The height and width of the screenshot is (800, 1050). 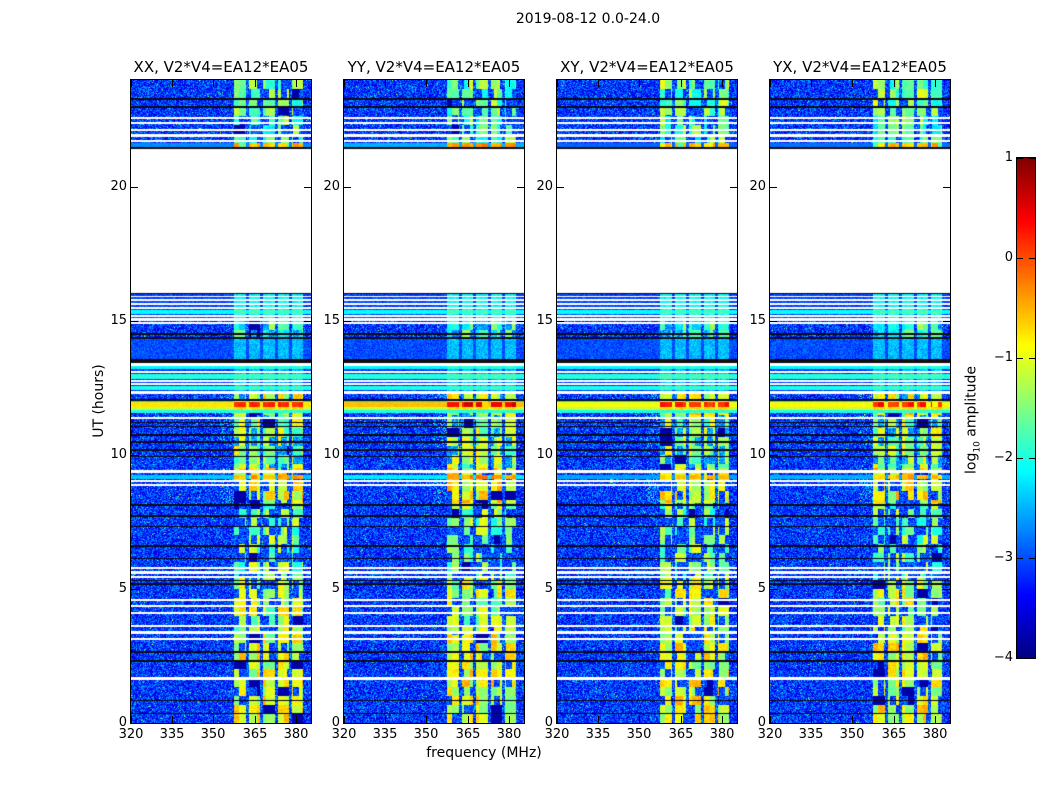 What do you see at coordinates (99, 401) in the screenshot?
I see `y-axis-label: UT (hours)` at bounding box center [99, 401].